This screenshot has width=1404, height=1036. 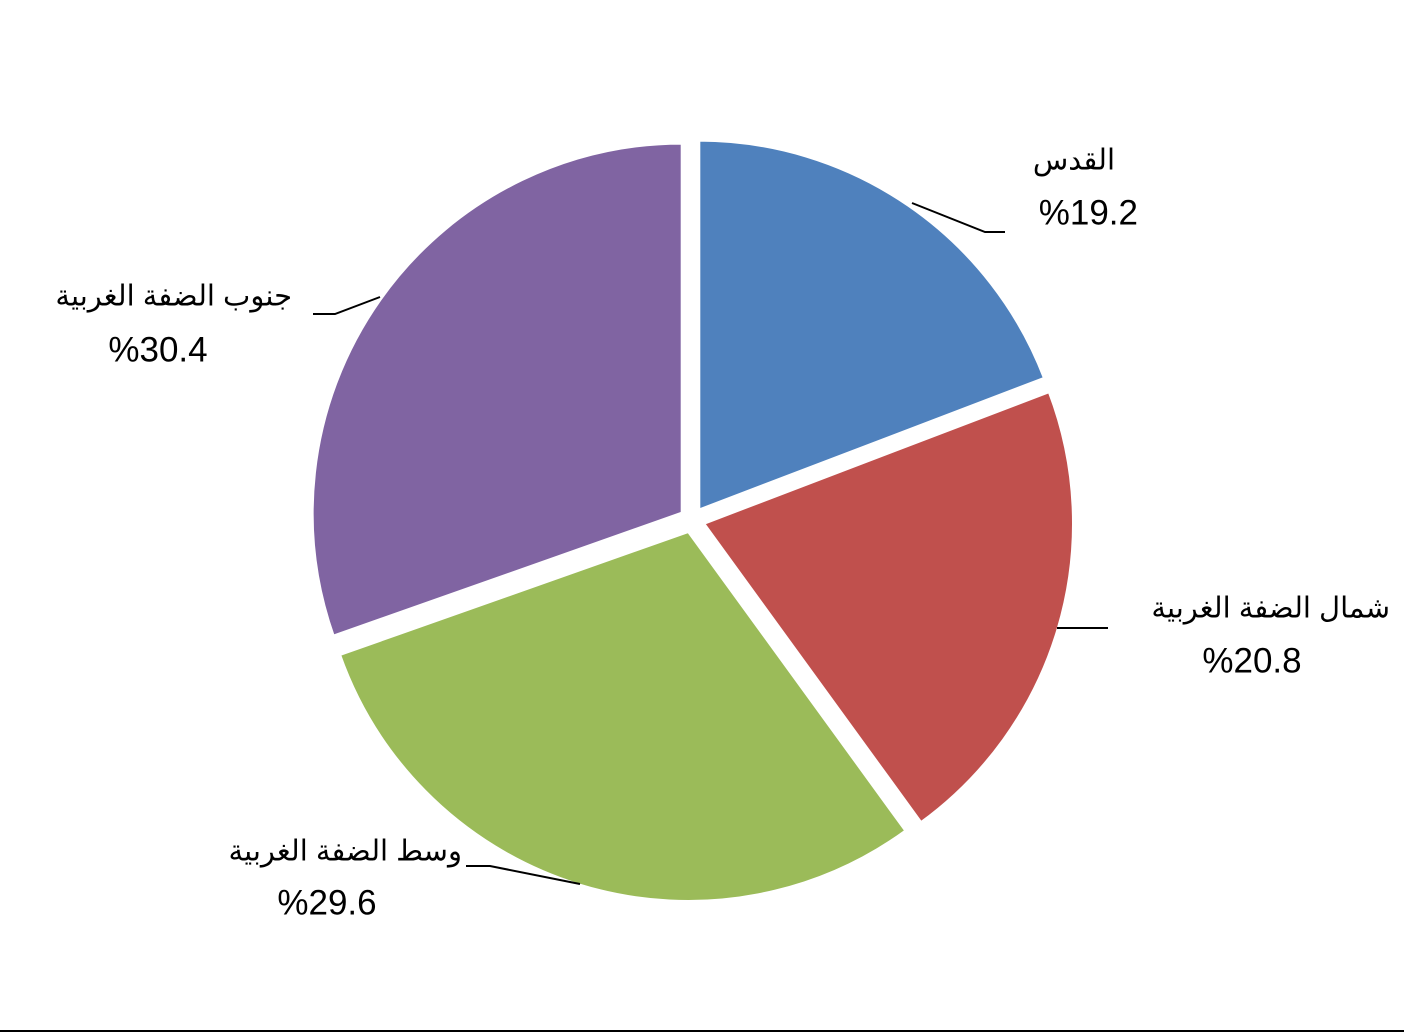 I want to click on slice-label: شمال الضفة الغربية, so click(x=1270, y=609).